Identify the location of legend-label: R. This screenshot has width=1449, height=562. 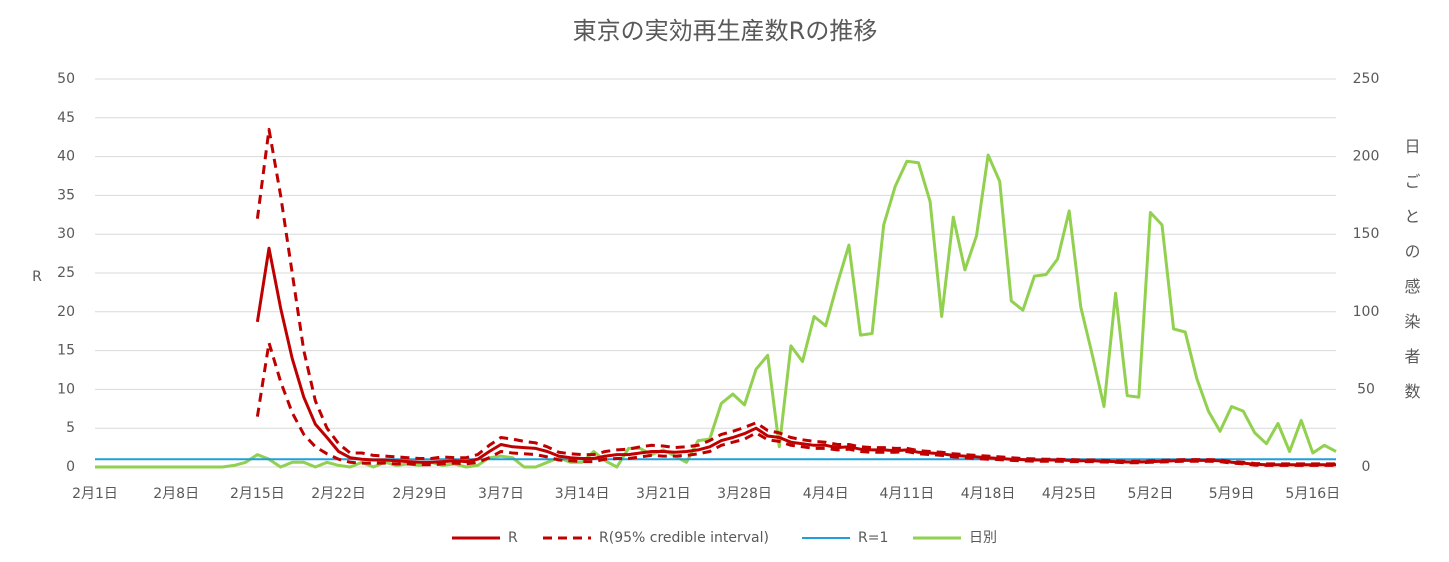
(513, 538).